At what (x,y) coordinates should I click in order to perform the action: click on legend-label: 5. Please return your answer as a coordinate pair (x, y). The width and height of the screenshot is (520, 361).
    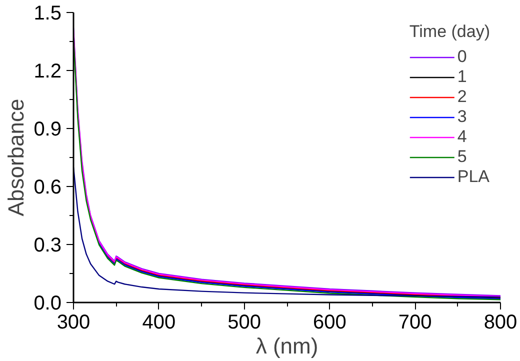
    Looking at the image, I should click on (462, 157).